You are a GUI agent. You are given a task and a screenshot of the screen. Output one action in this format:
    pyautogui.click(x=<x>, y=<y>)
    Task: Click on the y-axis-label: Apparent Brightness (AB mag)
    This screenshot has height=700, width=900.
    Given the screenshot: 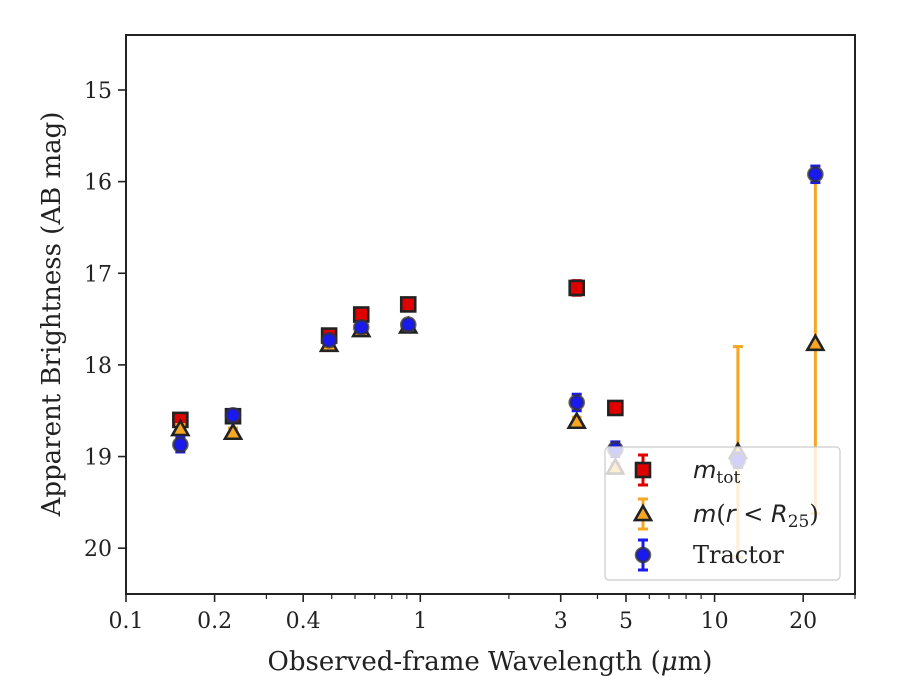 What is the action you would take?
    pyautogui.click(x=52, y=315)
    